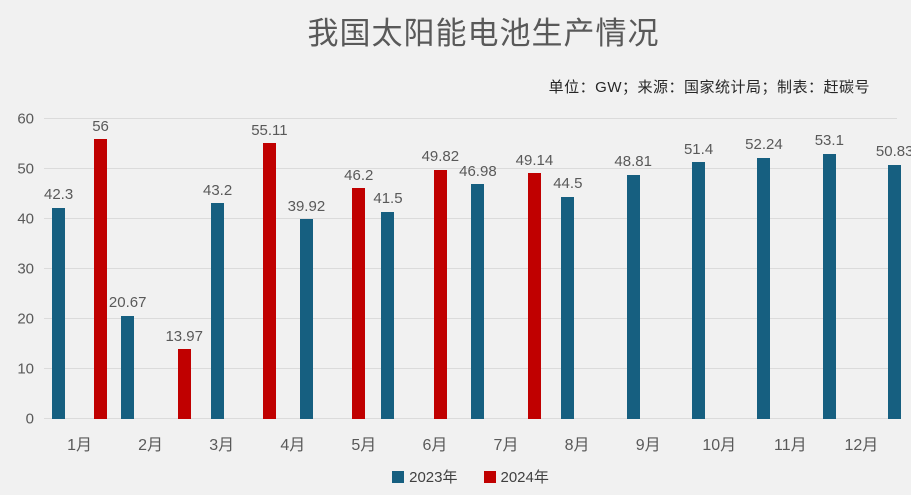 The image size is (911, 495). I want to click on bar-slot: 13.97, so click(184, 373).